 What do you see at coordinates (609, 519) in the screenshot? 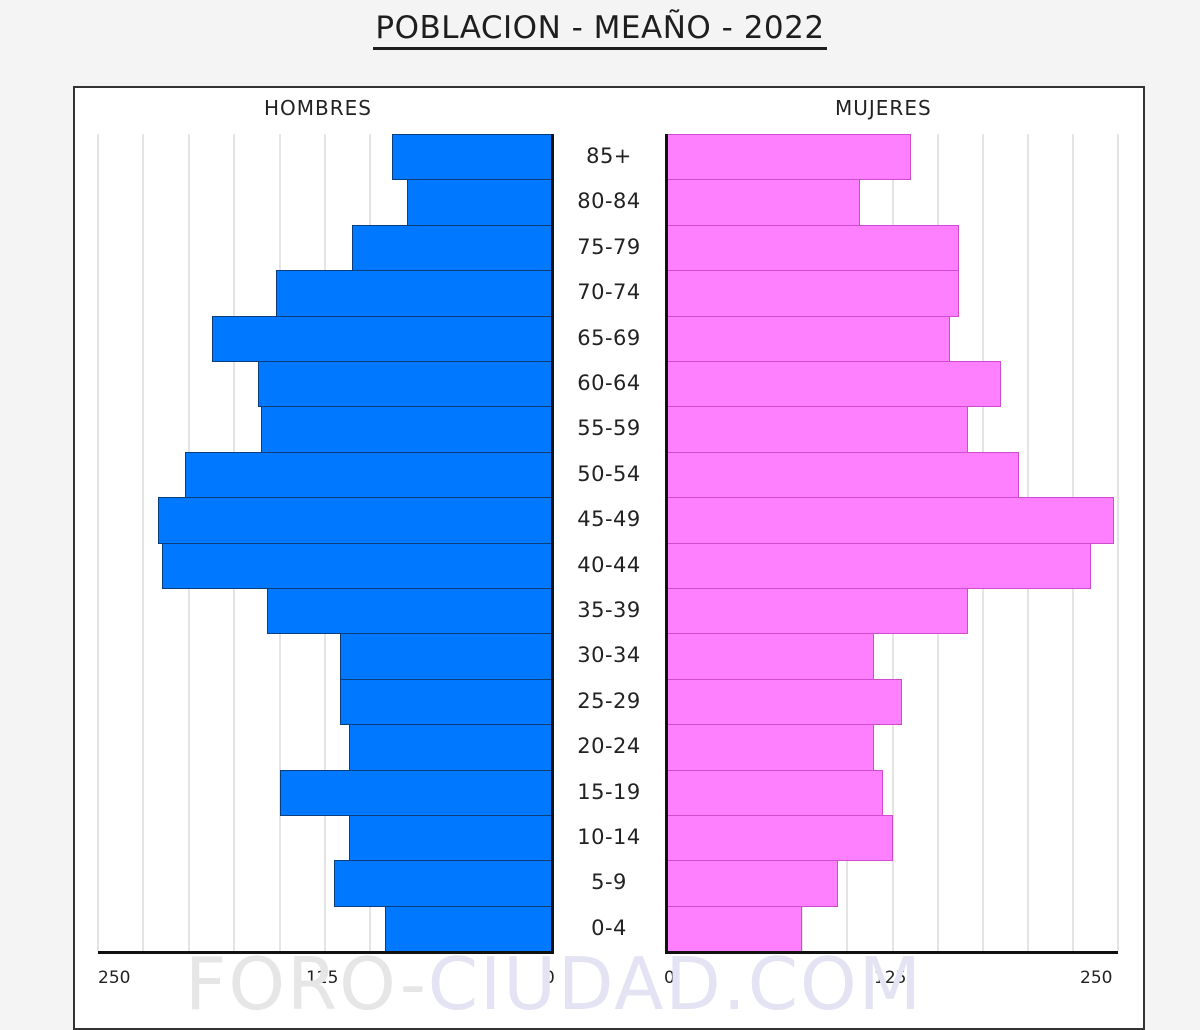
I see `age-group-label: 45-49` at bounding box center [609, 519].